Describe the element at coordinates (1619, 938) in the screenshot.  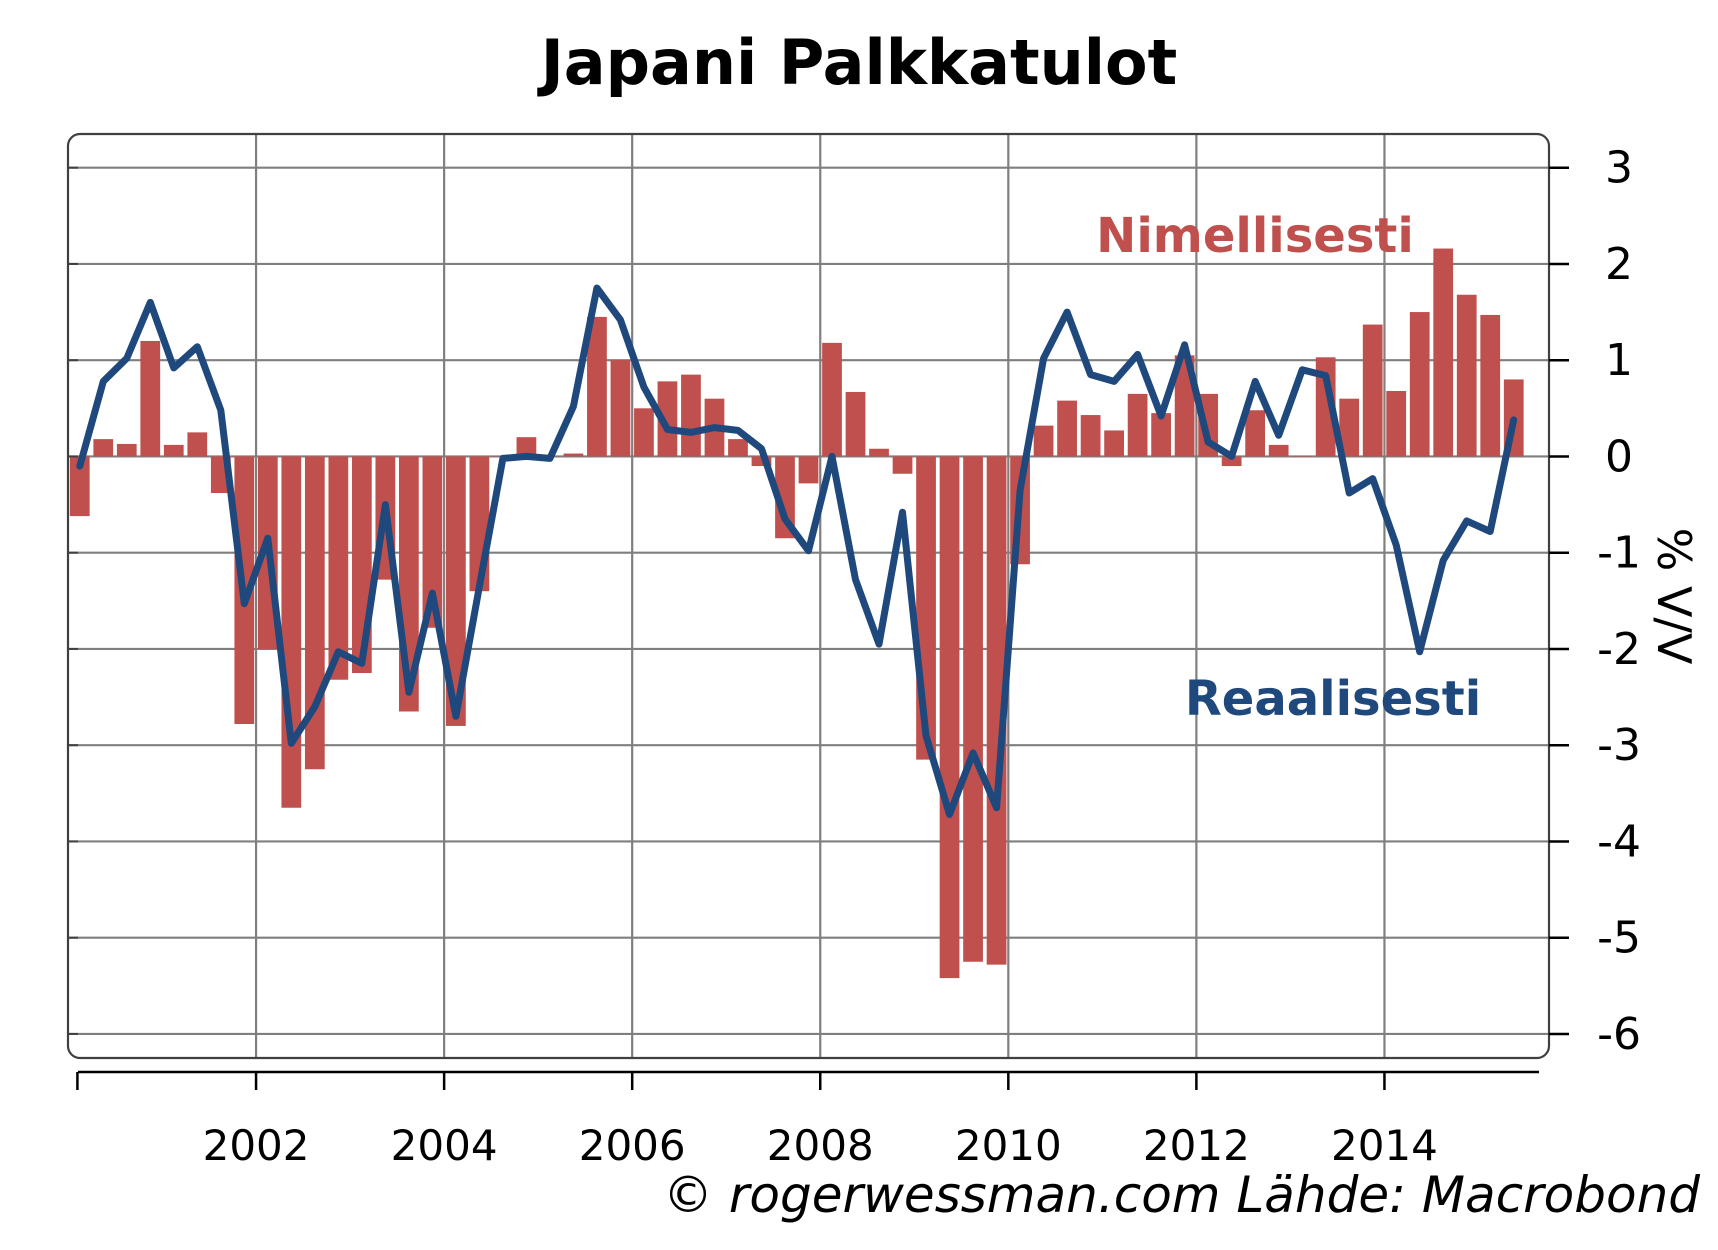
I see `y-tick-label: -5` at that location.